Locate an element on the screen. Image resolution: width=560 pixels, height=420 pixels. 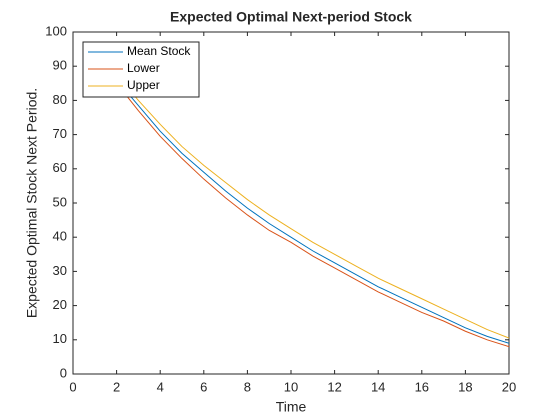
chart-title: Expected Optimal Next-period Stock is located at coordinates (291, 17).